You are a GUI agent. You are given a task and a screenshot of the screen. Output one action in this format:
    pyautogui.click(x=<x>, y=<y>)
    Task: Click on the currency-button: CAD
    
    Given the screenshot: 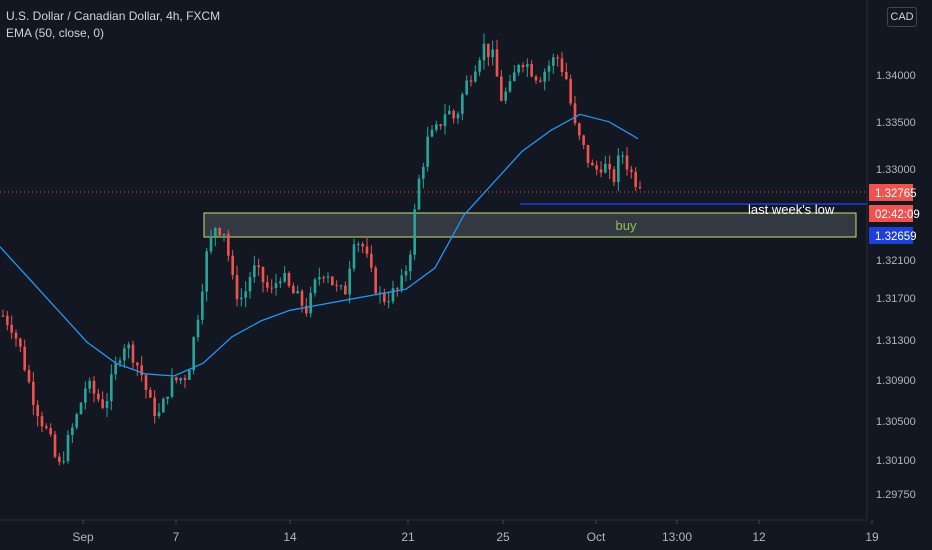 What is the action you would take?
    pyautogui.click(x=902, y=17)
    